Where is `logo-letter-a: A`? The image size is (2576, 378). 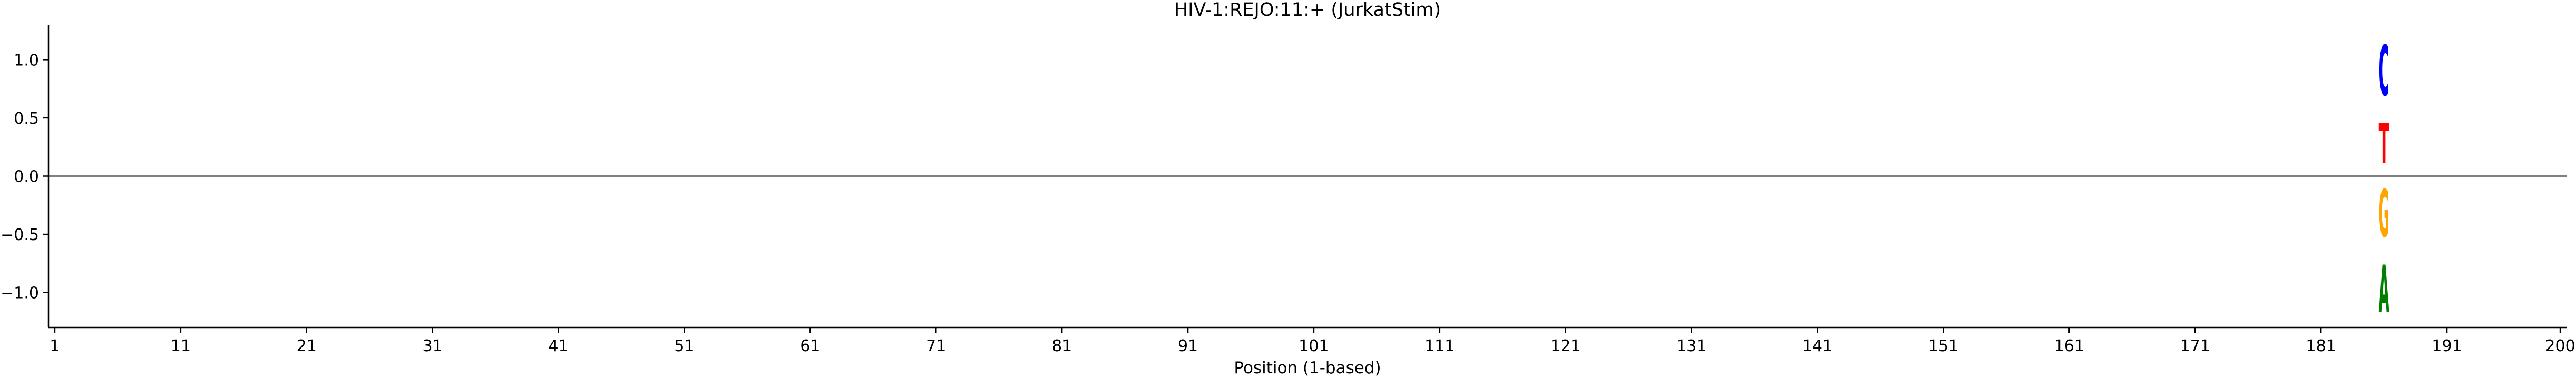 logo-letter-a: A is located at coordinates (2384, 290).